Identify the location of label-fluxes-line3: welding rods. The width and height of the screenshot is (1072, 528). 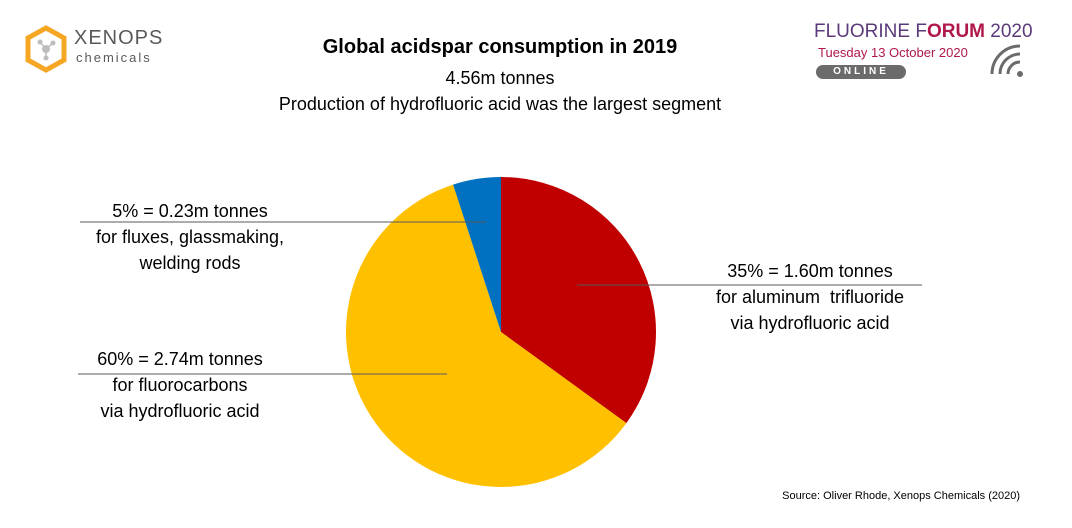
(190, 263).